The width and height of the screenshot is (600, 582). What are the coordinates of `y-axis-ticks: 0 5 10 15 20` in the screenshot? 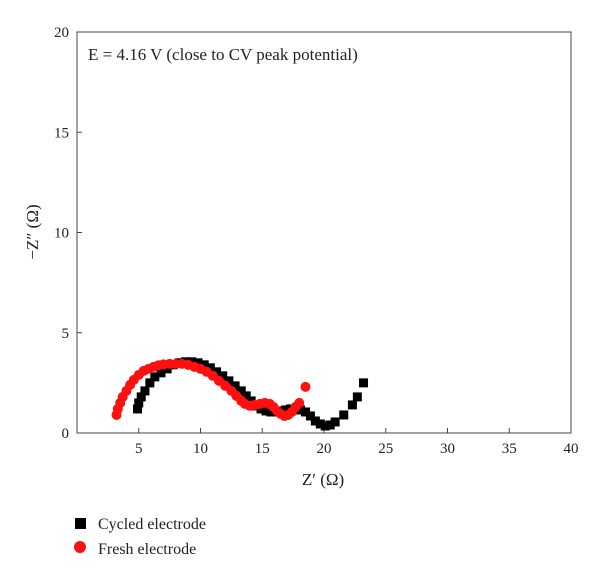 It's located at (68, 233).